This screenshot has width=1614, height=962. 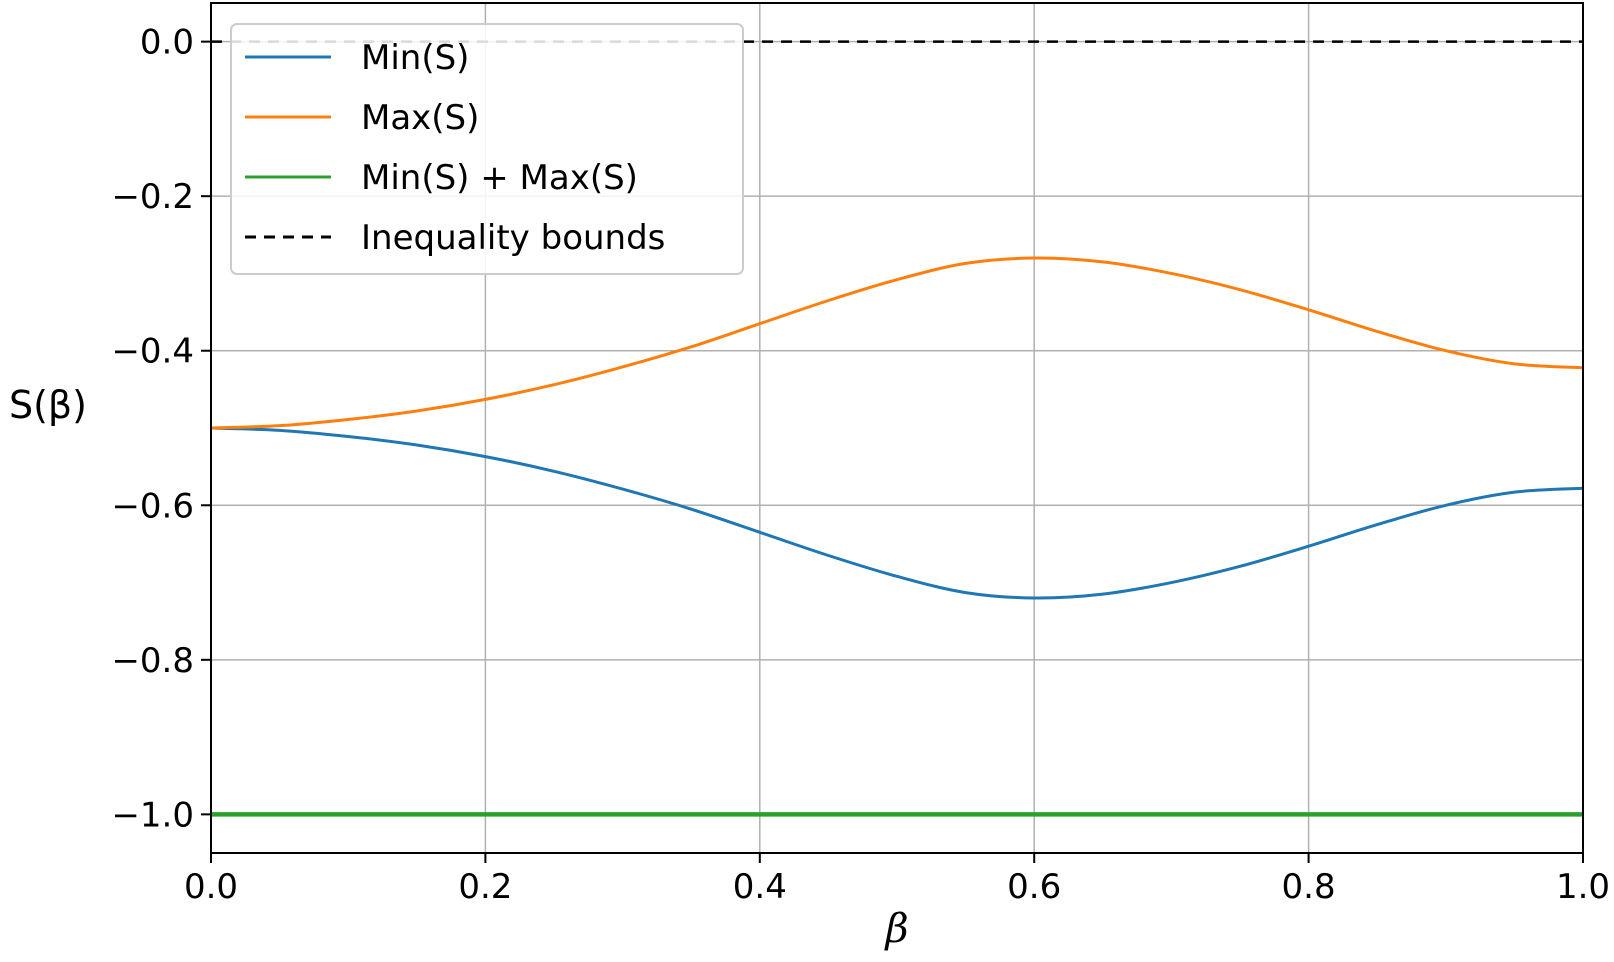 I want to click on x-tick-label: 0.0, so click(x=211, y=887).